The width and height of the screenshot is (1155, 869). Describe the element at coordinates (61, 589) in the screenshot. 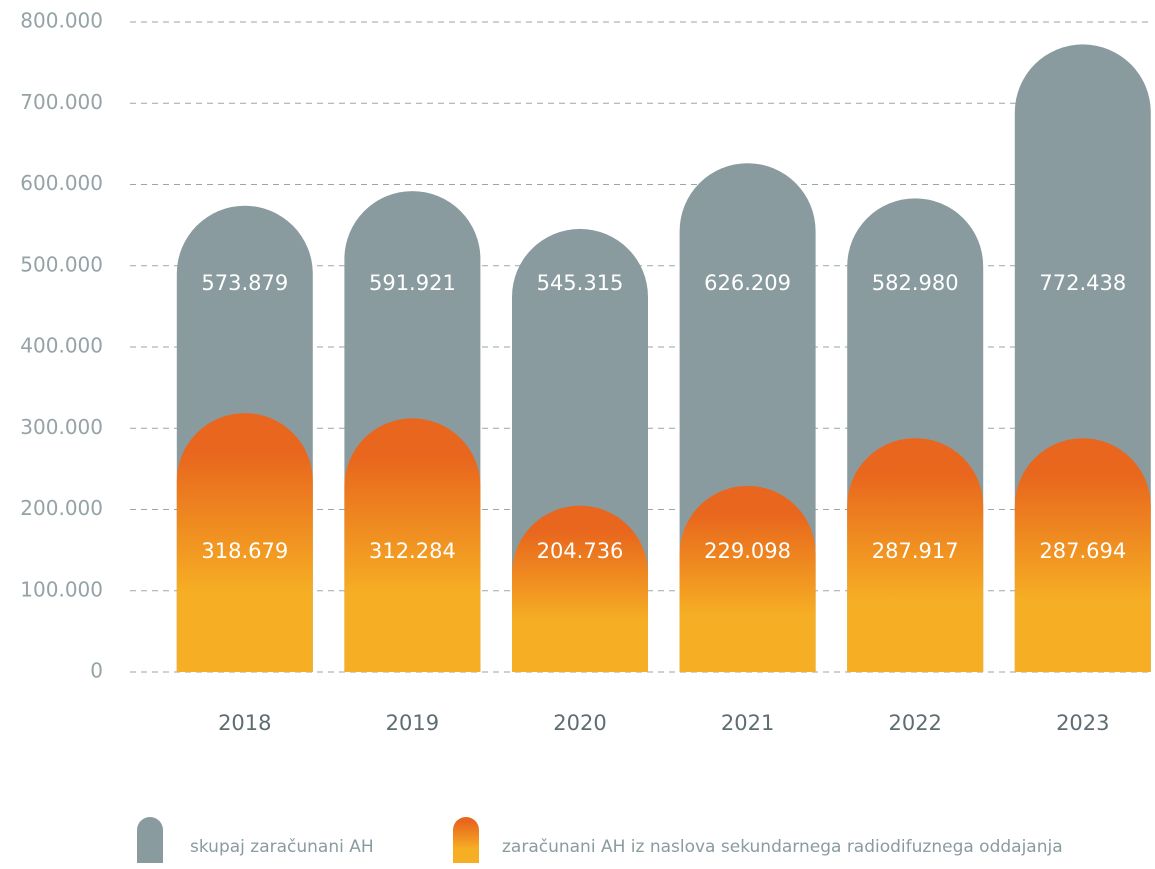

I see `y-tick-label: 100.000` at that location.